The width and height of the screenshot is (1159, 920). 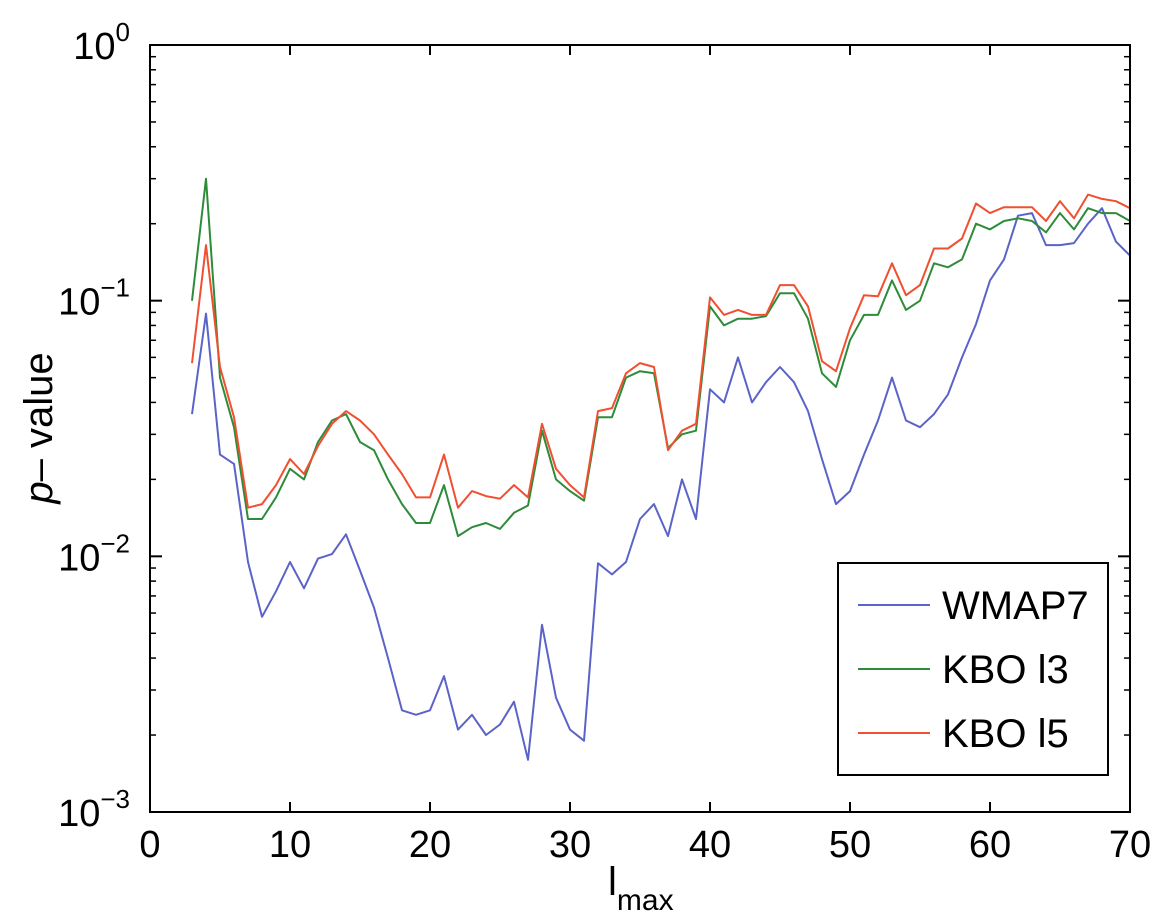 What do you see at coordinates (39, 416) in the screenshot?
I see `y-axis-label-rest: – value` at bounding box center [39, 416].